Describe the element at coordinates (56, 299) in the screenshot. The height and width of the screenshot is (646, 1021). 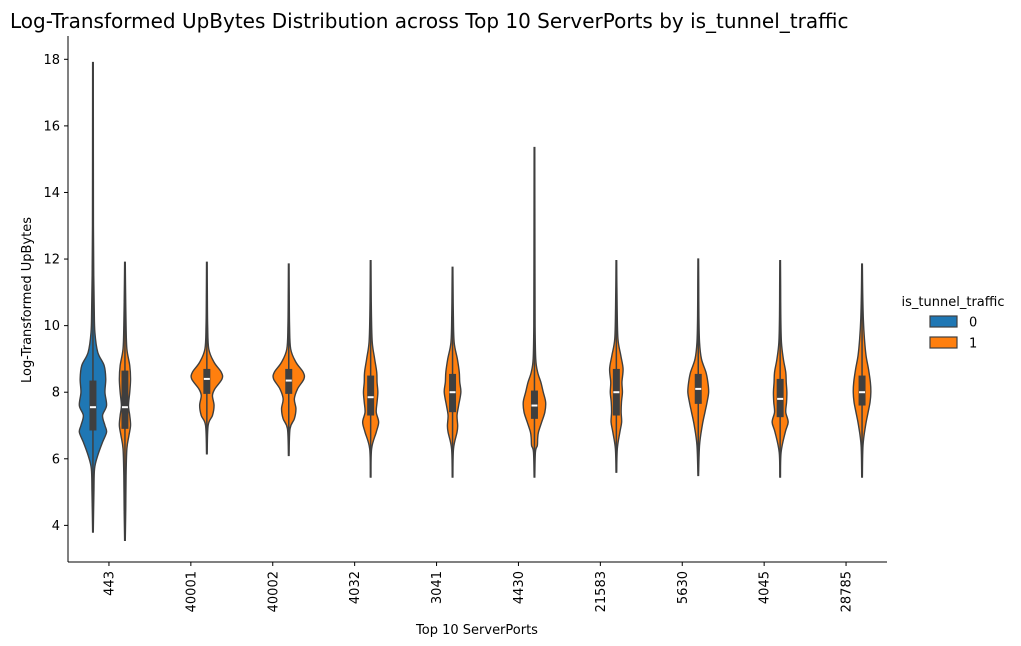
I see `y-axis: 4 6 8 10 12 14 16 18` at that location.